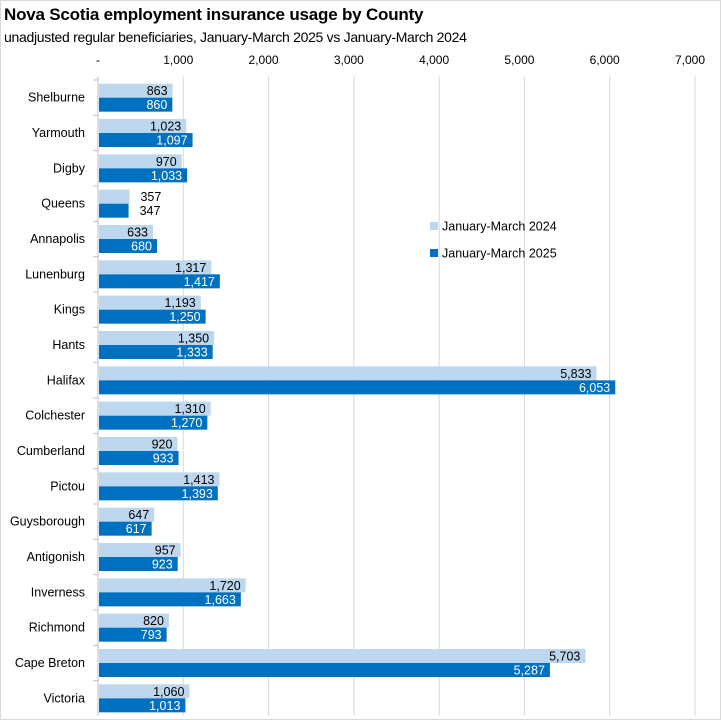 This screenshot has width=721, height=720. Describe the element at coordinates (199, 282) in the screenshot. I see `data-label: 1,417` at that location.